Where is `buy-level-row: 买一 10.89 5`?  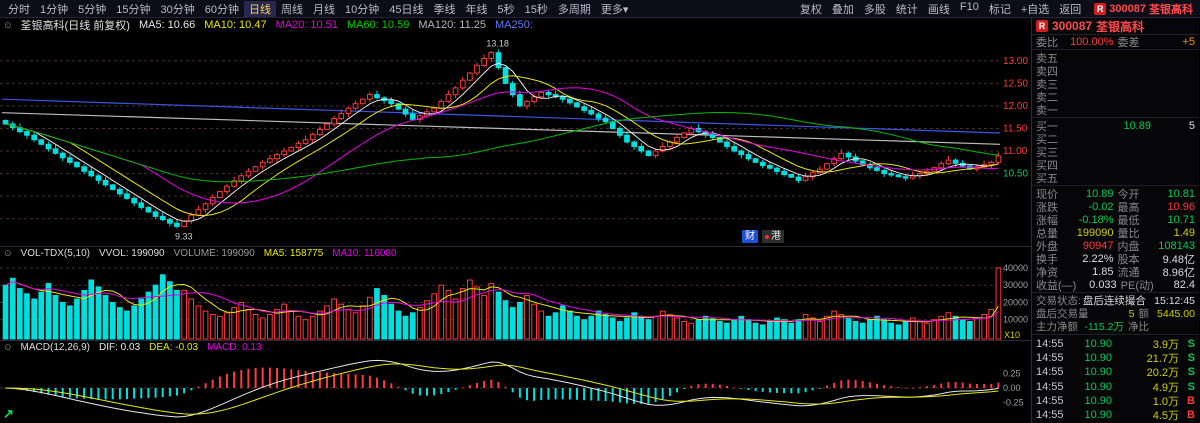
buy-level-row: 买一 10.89 5 is located at coordinates (1115, 126).